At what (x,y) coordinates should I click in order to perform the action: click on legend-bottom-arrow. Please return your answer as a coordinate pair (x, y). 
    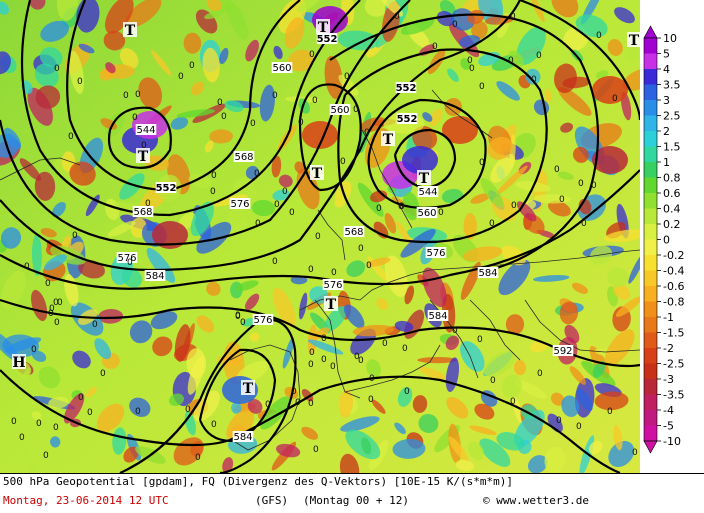
    Looking at the image, I should click on (650, 447).